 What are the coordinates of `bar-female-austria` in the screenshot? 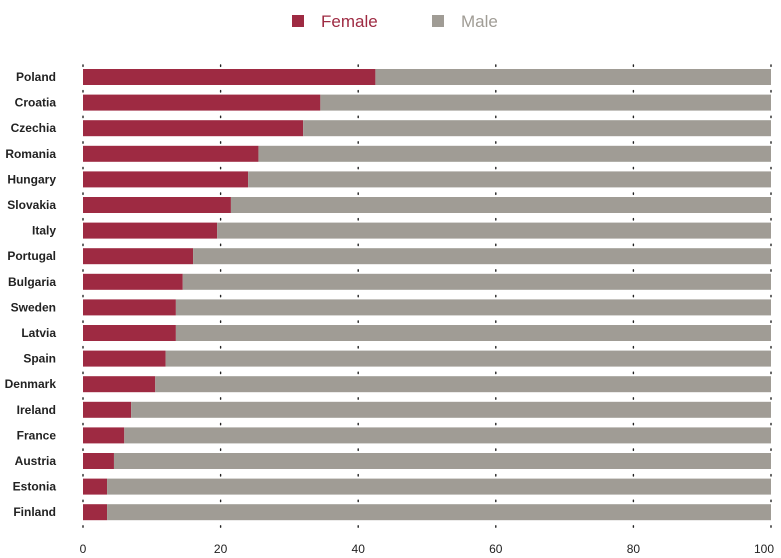 It's located at (98, 461).